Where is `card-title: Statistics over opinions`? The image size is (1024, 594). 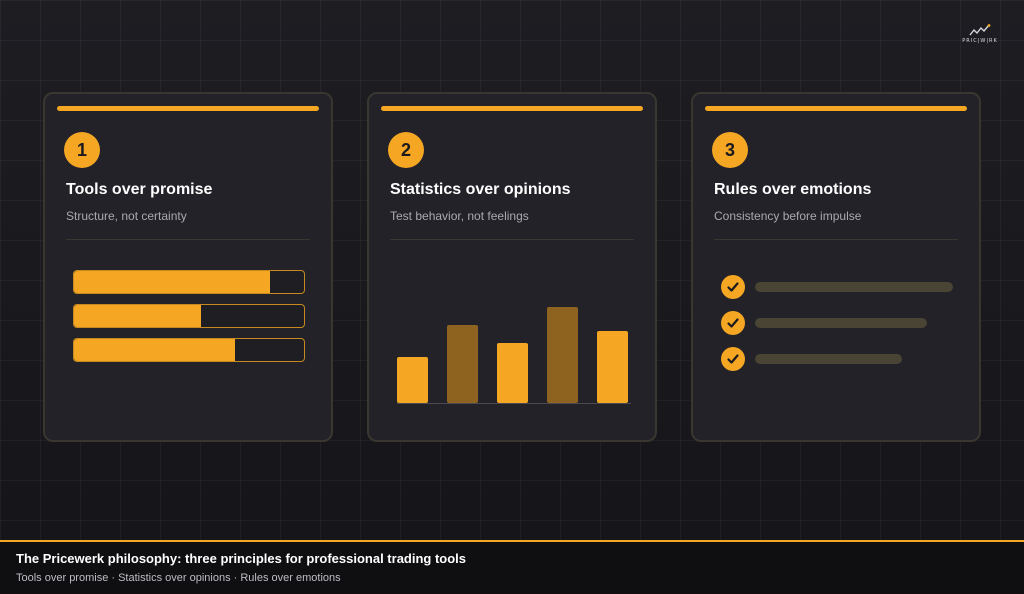
card-title: Statistics over opinions is located at coordinates (480, 189).